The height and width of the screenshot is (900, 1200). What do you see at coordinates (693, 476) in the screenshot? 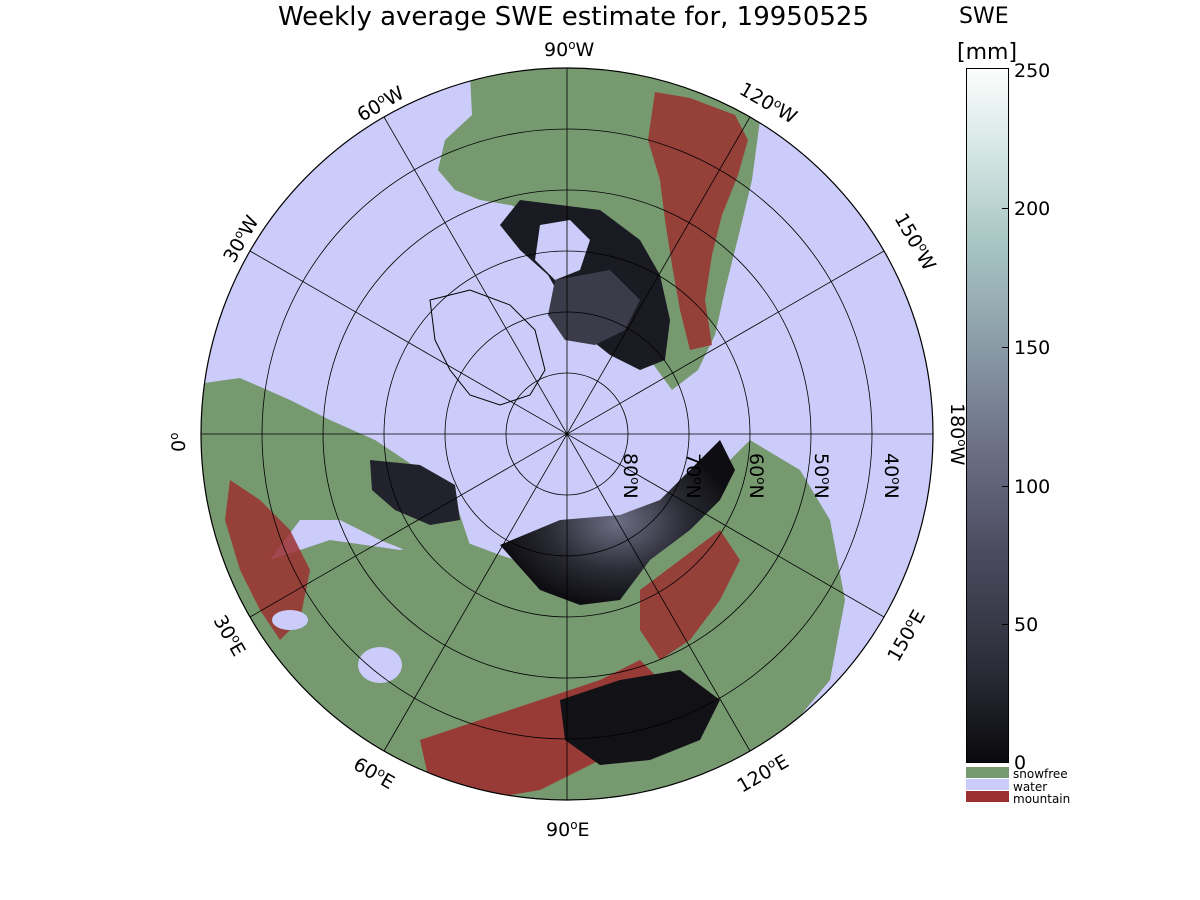
I see `lat-label-70n: 70oN` at bounding box center [693, 476].